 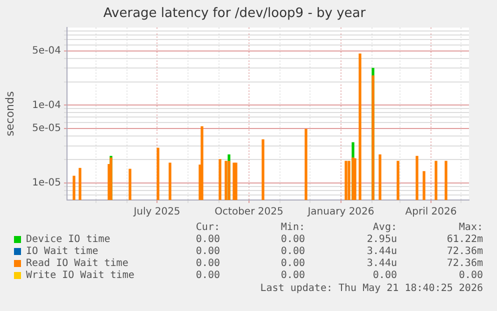 I want to click on text: Last update: Thu May 21 18:40:25 2026, so click(x=371, y=288).